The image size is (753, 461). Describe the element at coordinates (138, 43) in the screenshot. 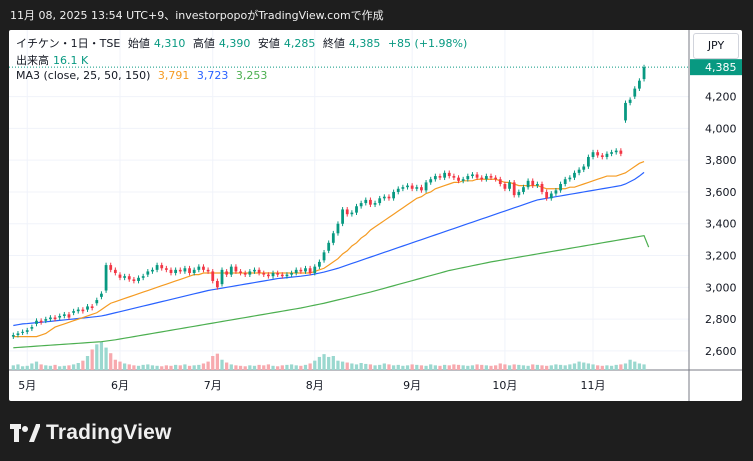

I see `legend-open-label: 始値` at that location.